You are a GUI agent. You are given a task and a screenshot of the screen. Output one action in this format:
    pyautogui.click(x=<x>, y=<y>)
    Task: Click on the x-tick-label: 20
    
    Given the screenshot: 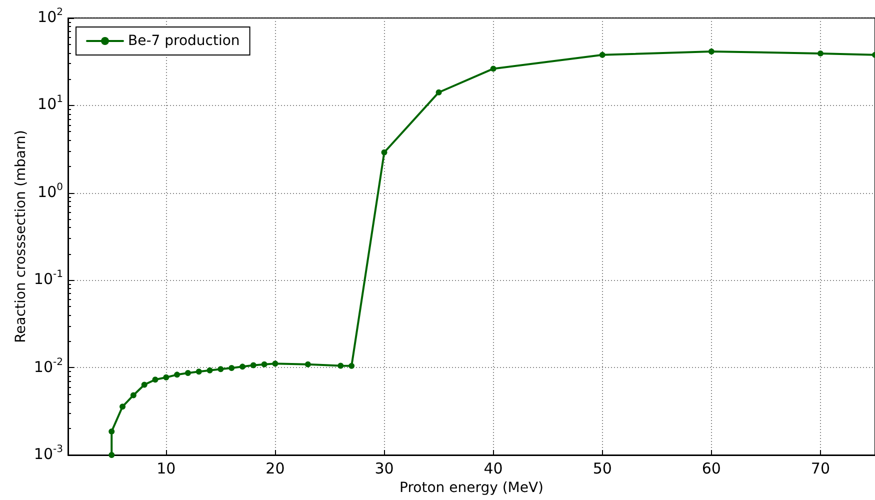 What is the action you would take?
    pyautogui.click(x=275, y=469)
    